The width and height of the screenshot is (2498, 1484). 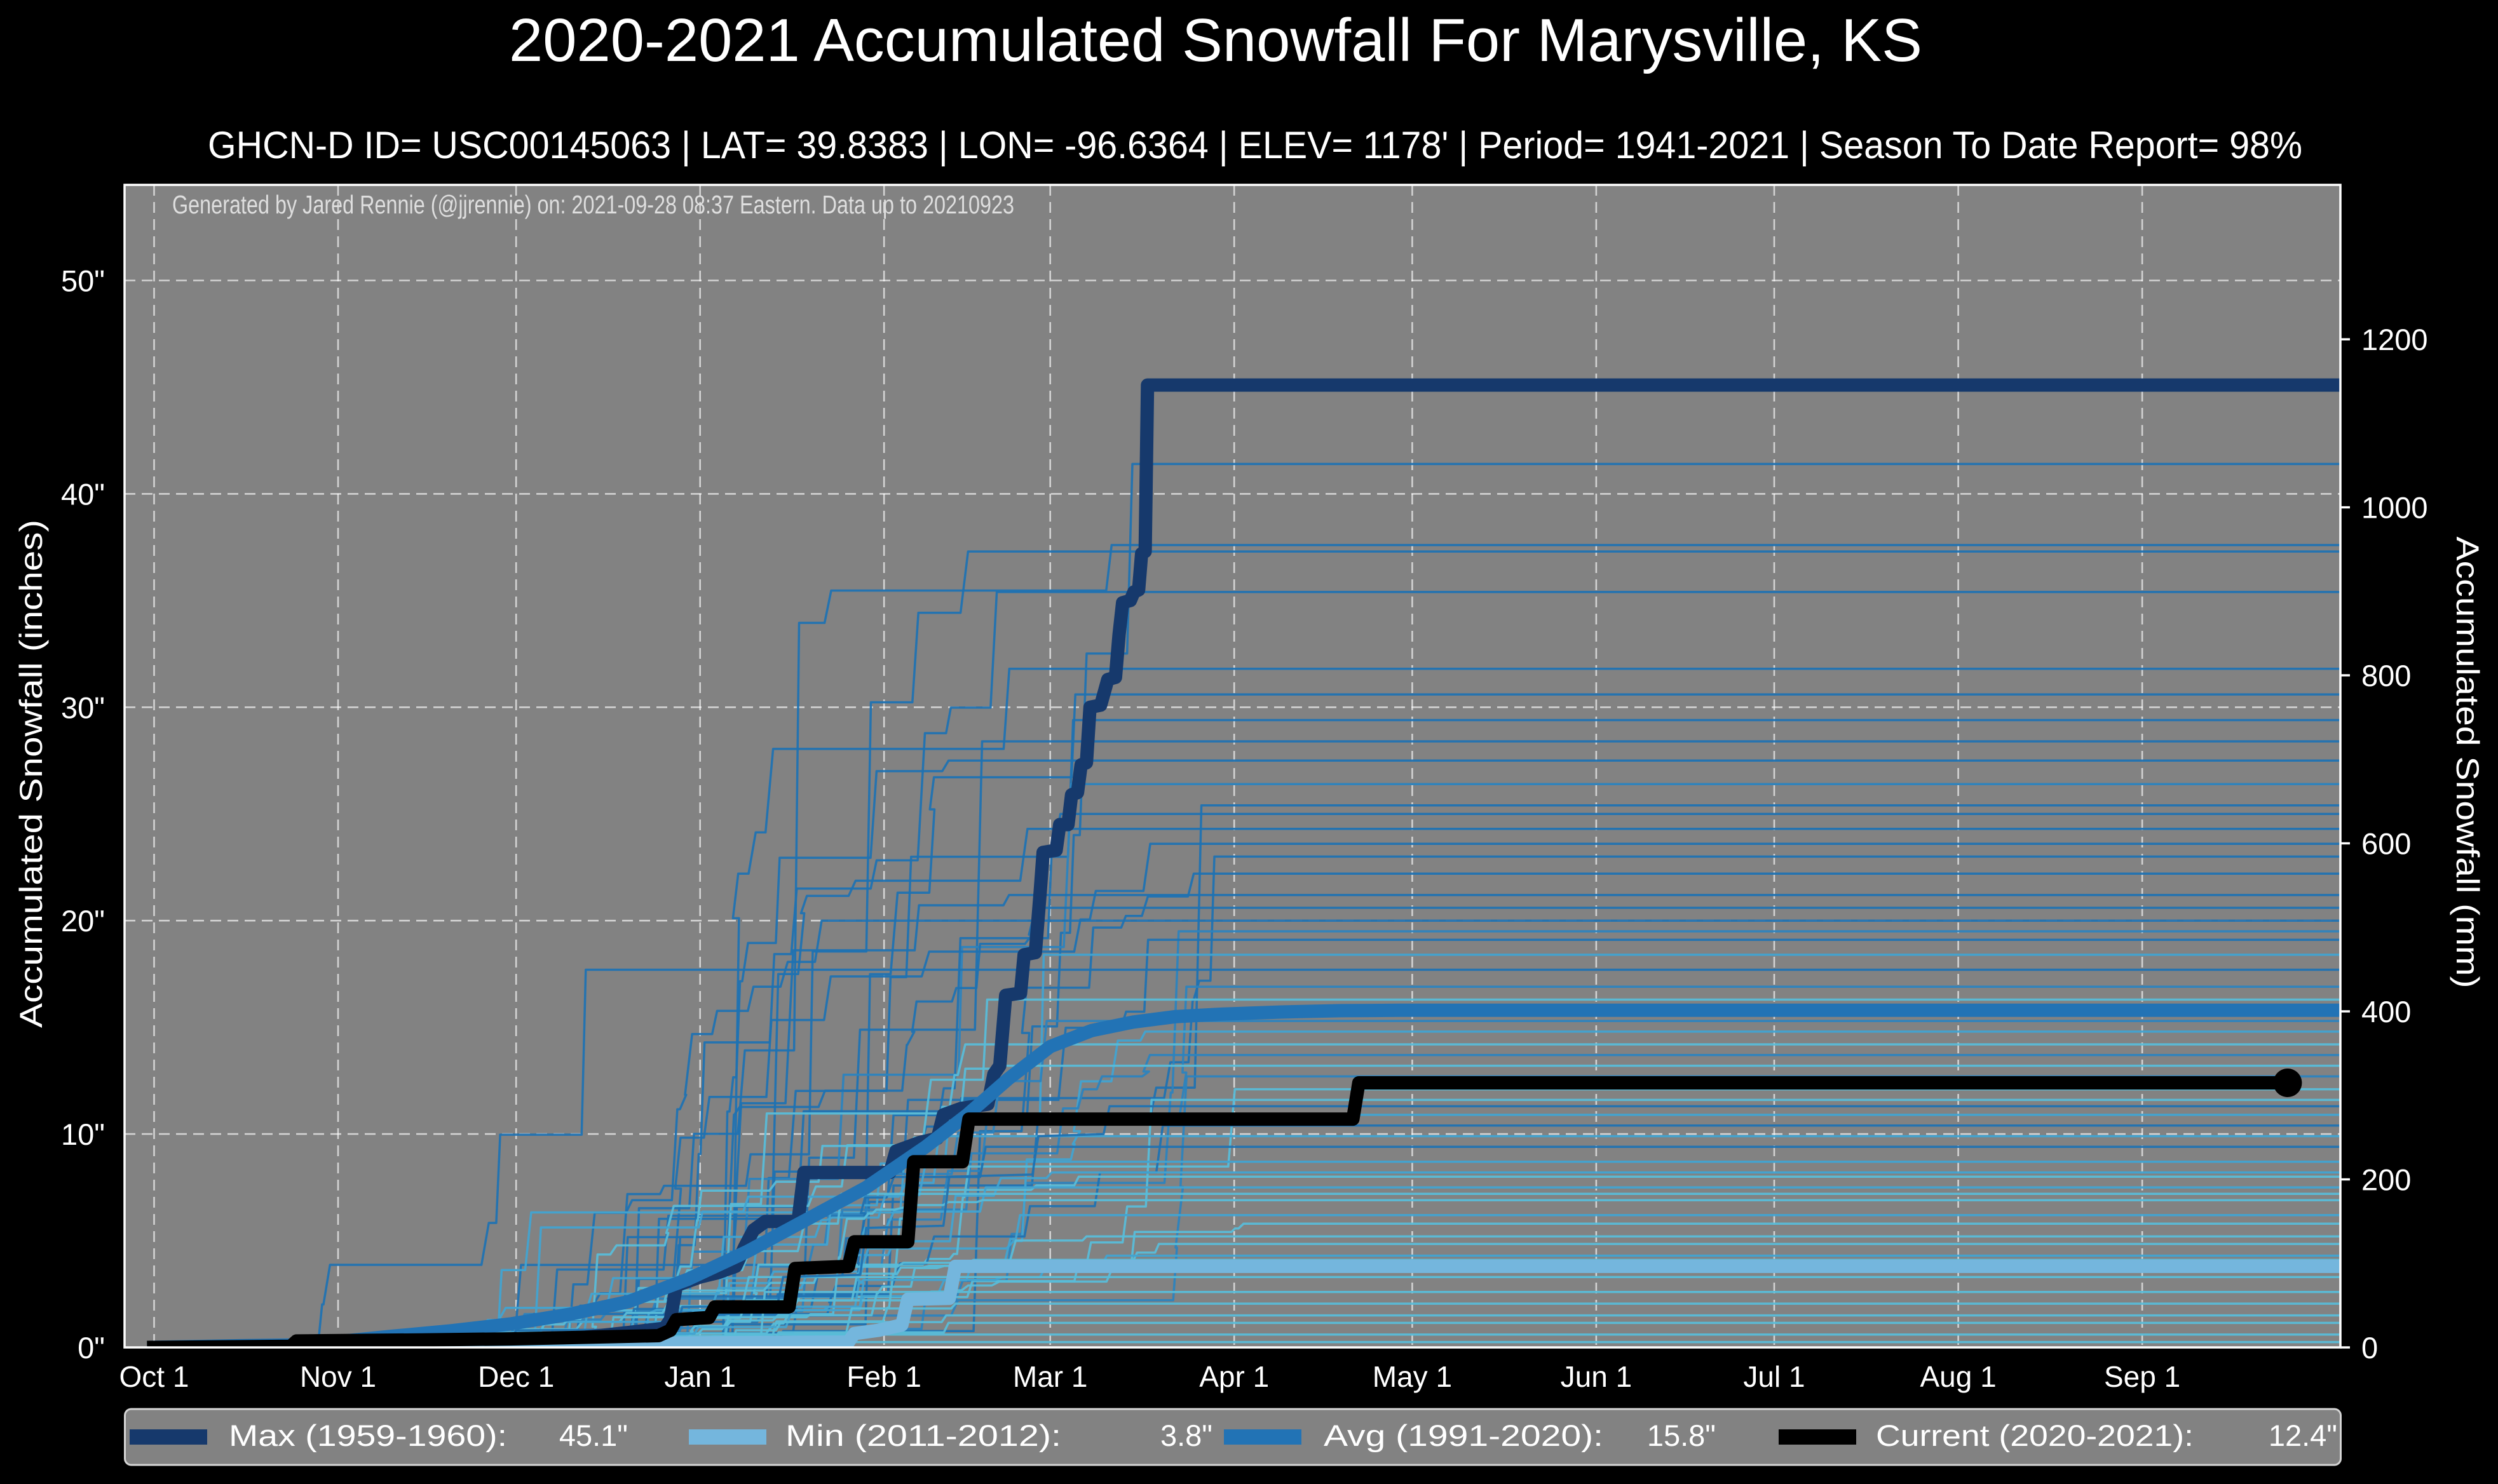 What do you see at coordinates (1597, 1376) in the screenshot?
I see `svg-text: Jun 1` at bounding box center [1597, 1376].